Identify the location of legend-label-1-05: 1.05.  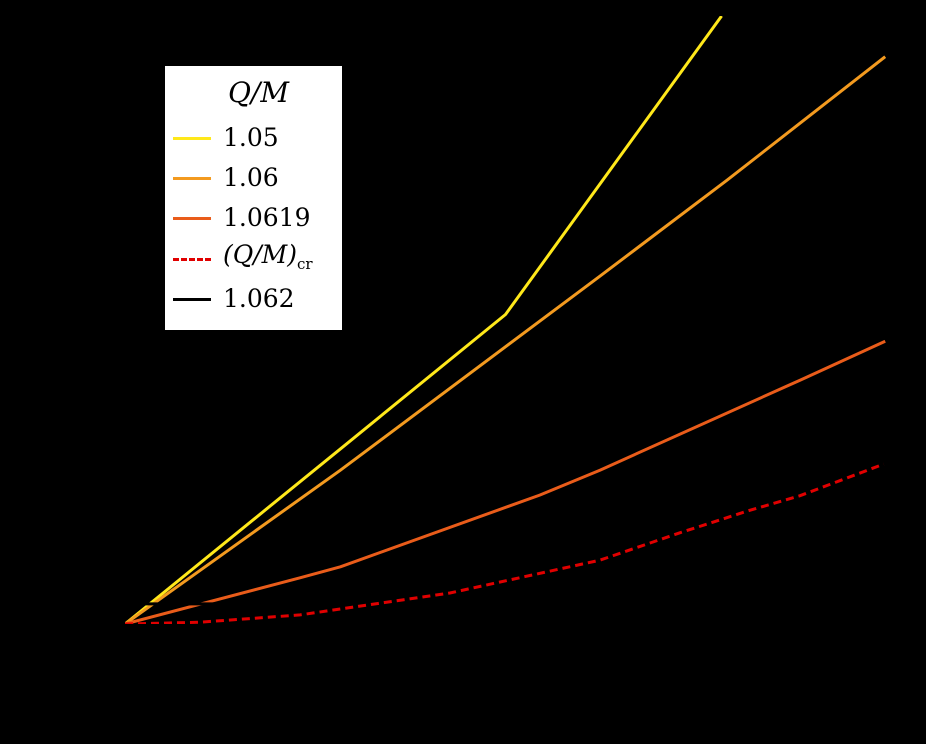
(251, 137).